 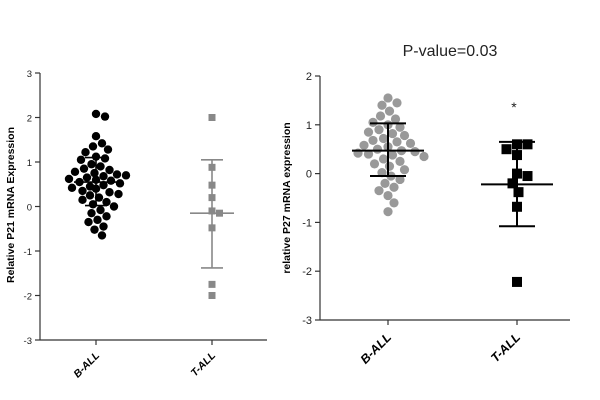 What do you see at coordinates (11, 205) in the screenshot?
I see `y-axis-label: Relative P21 mRNA Expression` at bounding box center [11, 205].